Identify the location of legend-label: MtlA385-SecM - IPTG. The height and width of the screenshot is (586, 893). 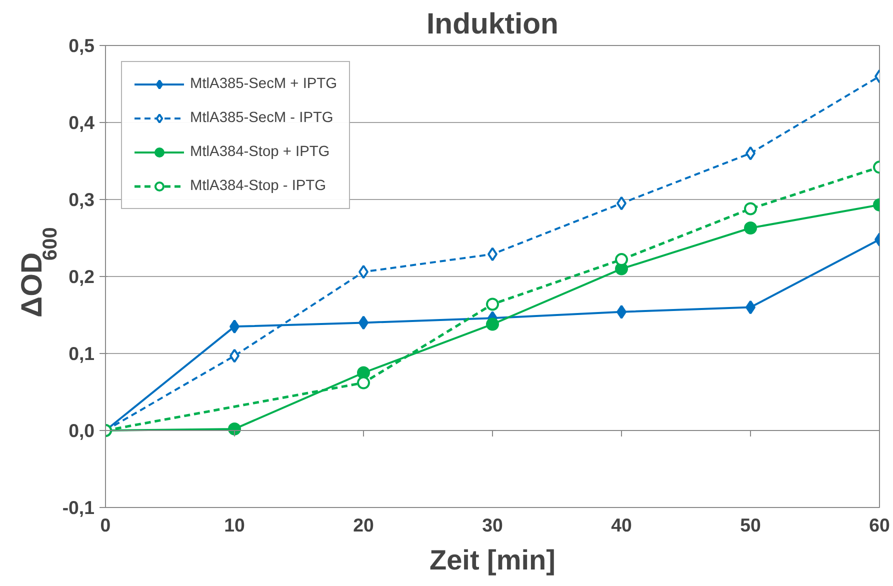
(262, 118).